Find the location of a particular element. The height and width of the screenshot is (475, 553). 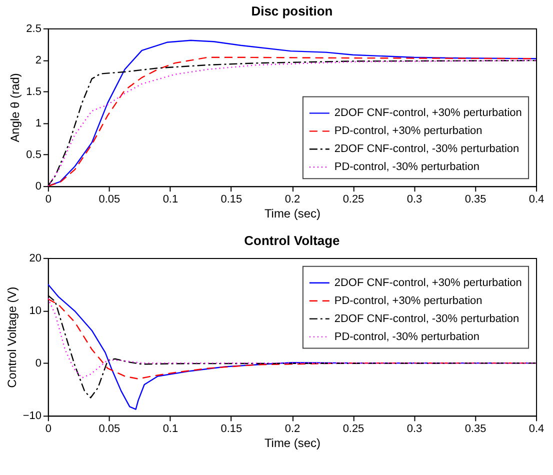

y-tick-label: 10 is located at coordinates (35, 311).